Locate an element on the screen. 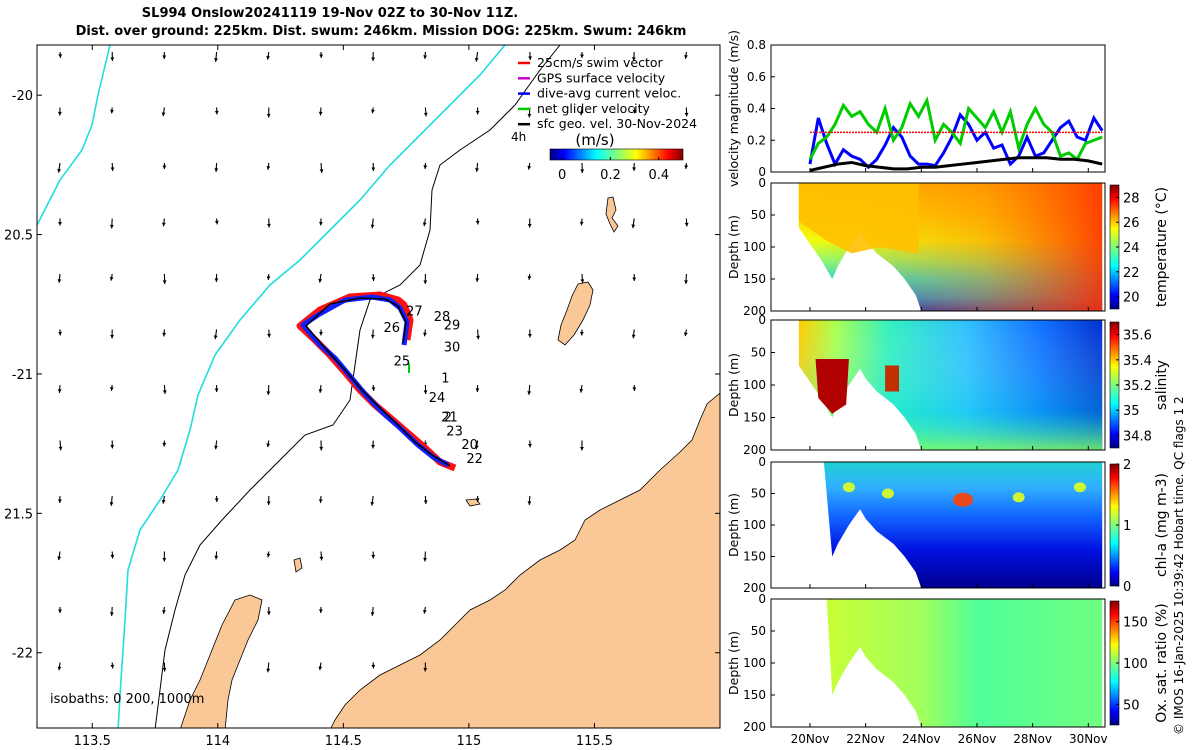 The image size is (1200, 750). glider-path-line is located at coordinates (378, 382).